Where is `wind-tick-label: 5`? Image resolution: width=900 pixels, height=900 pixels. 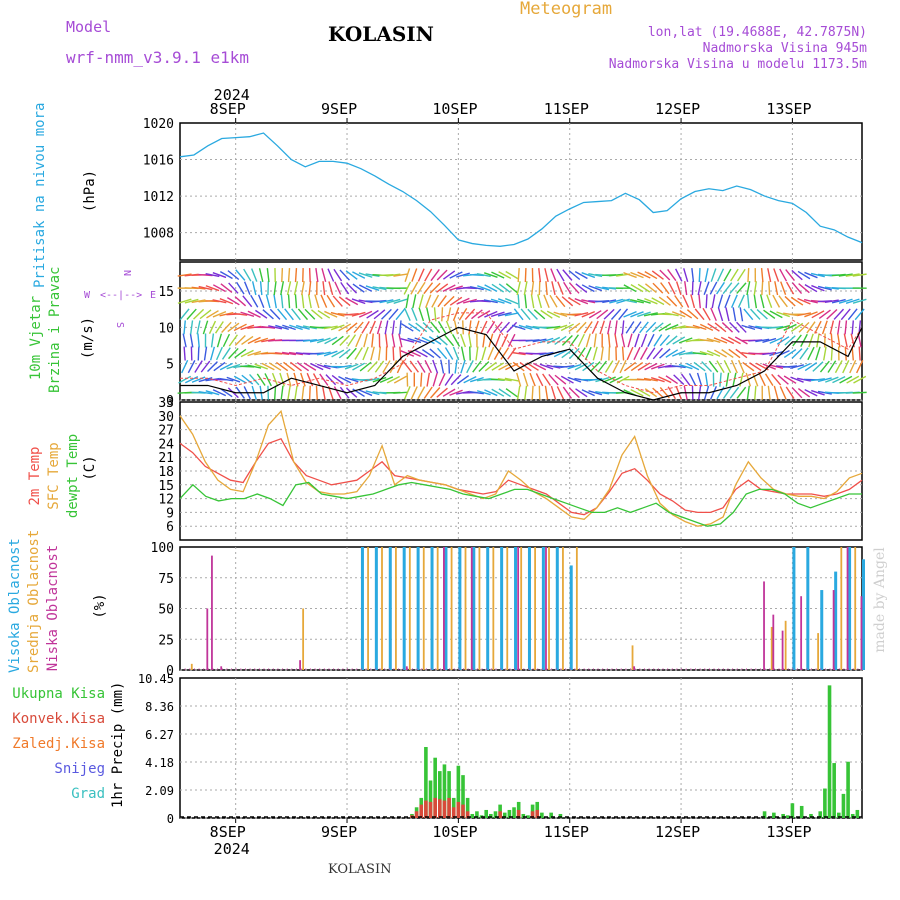
wind-tick-label: 5 is located at coordinates (170, 365).